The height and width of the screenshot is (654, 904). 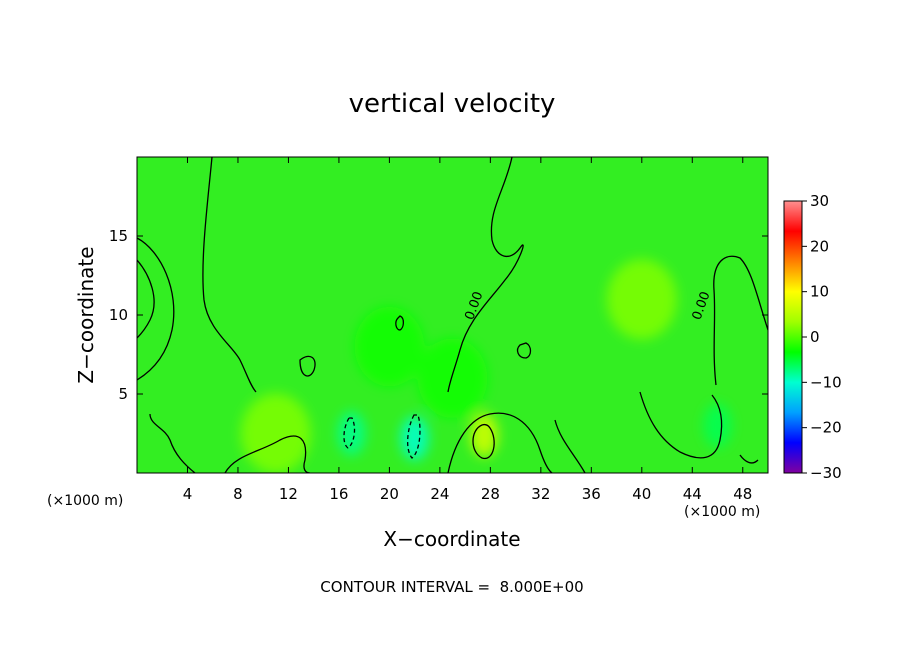 What do you see at coordinates (742, 494) in the screenshot?
I see `x-tick-label: 48` at bounding box center [742, 494].